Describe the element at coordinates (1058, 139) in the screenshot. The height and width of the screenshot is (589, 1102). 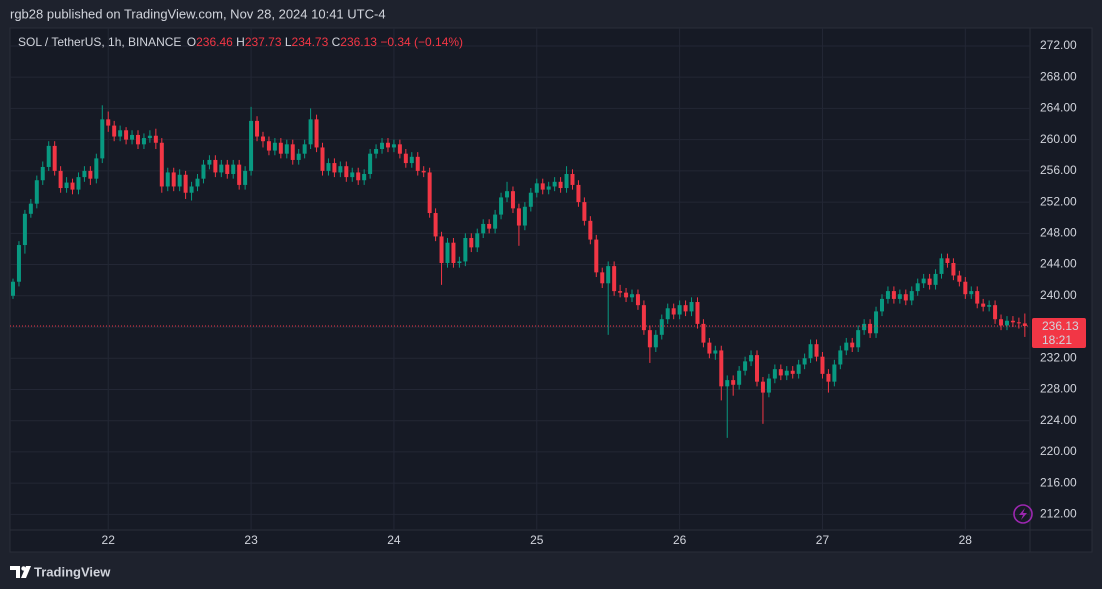
I see `y-tick-label: 260.00` at that location.